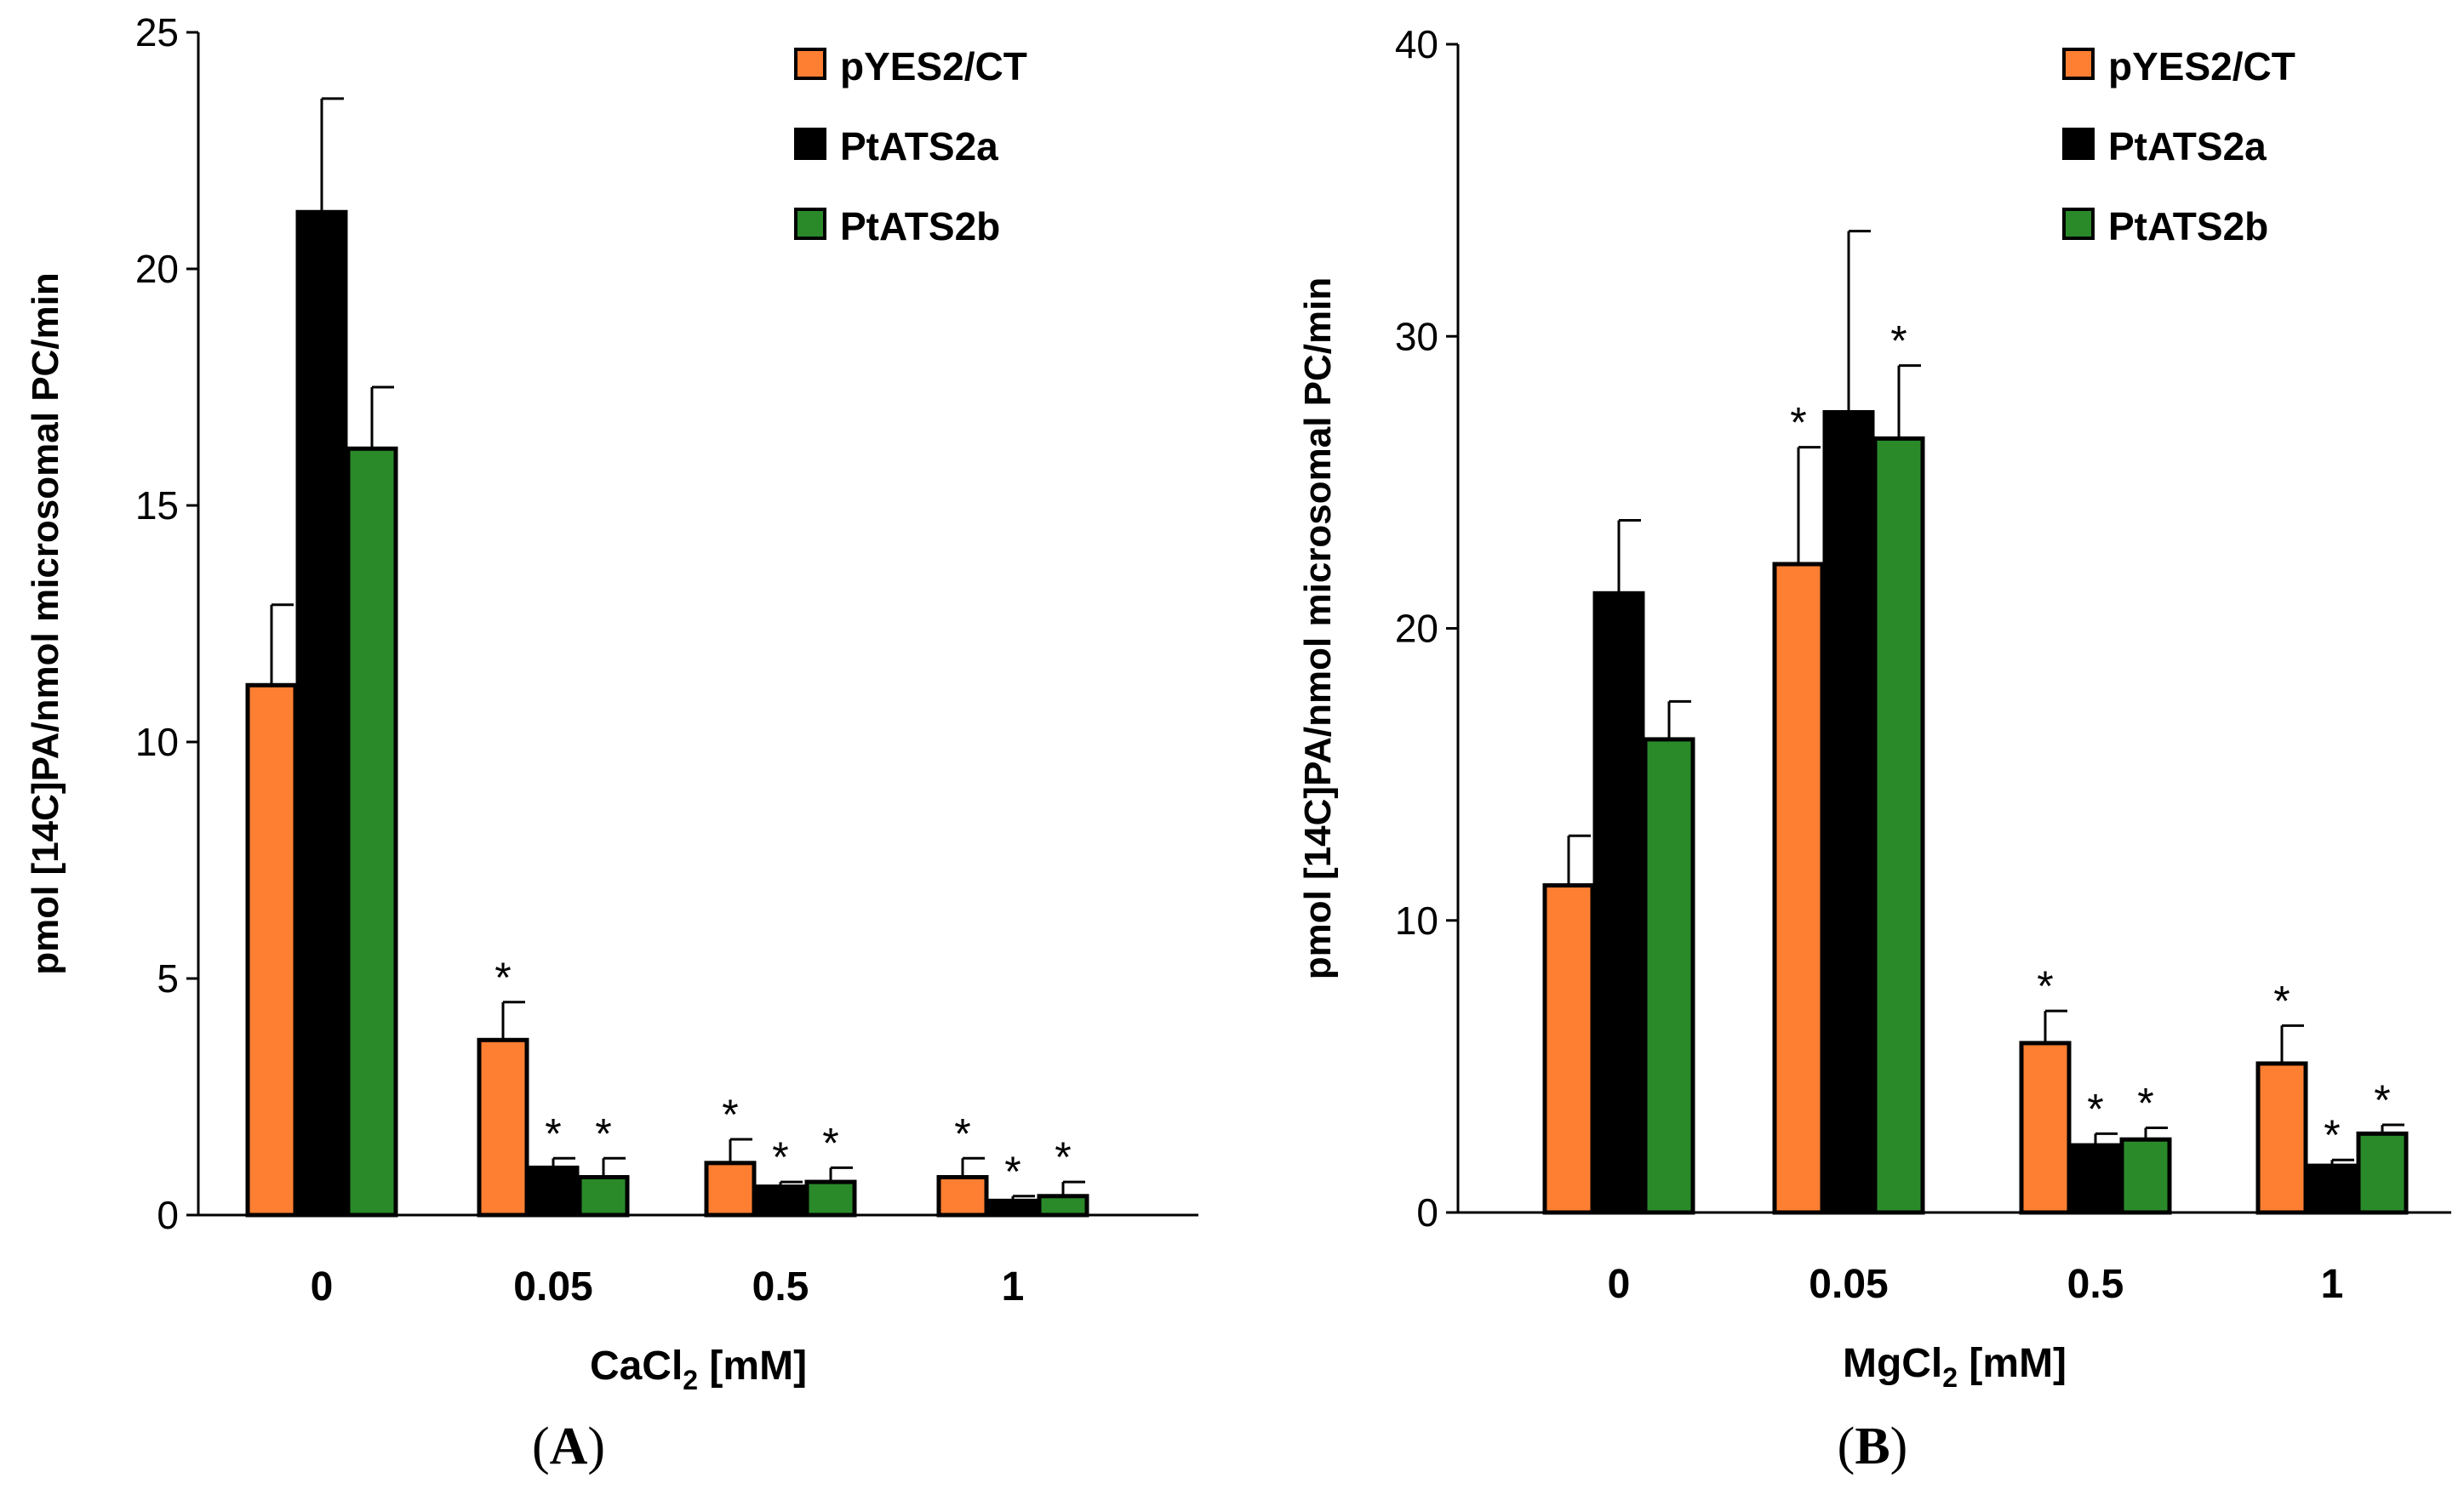 The height and width of the screenshot is (1512, 2464). What do you see at coordinates (1416, 44) in the screenshot?
I see `y-tick-label: 40` at bounding box center [1416, 44].